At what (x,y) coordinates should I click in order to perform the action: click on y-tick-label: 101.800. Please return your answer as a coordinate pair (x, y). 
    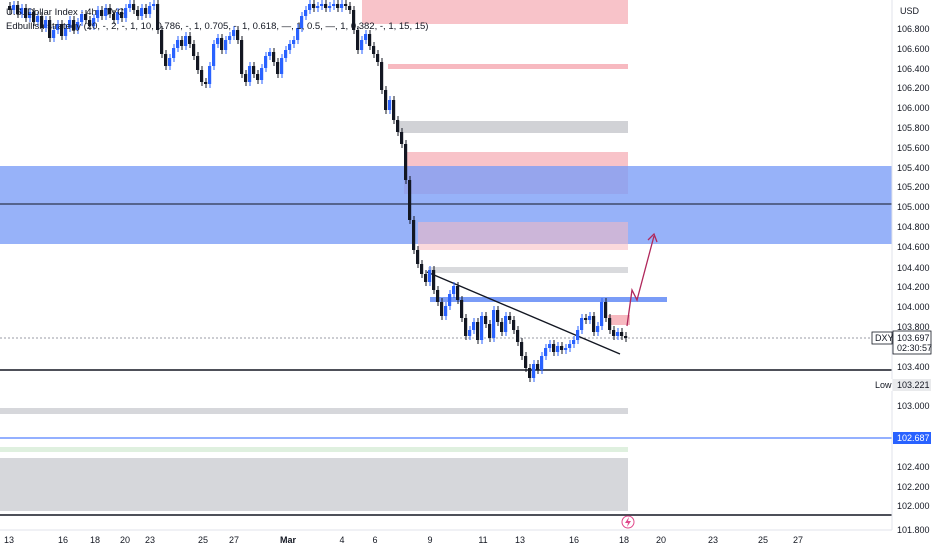
    Looking at the image, I should click on (913, 530).